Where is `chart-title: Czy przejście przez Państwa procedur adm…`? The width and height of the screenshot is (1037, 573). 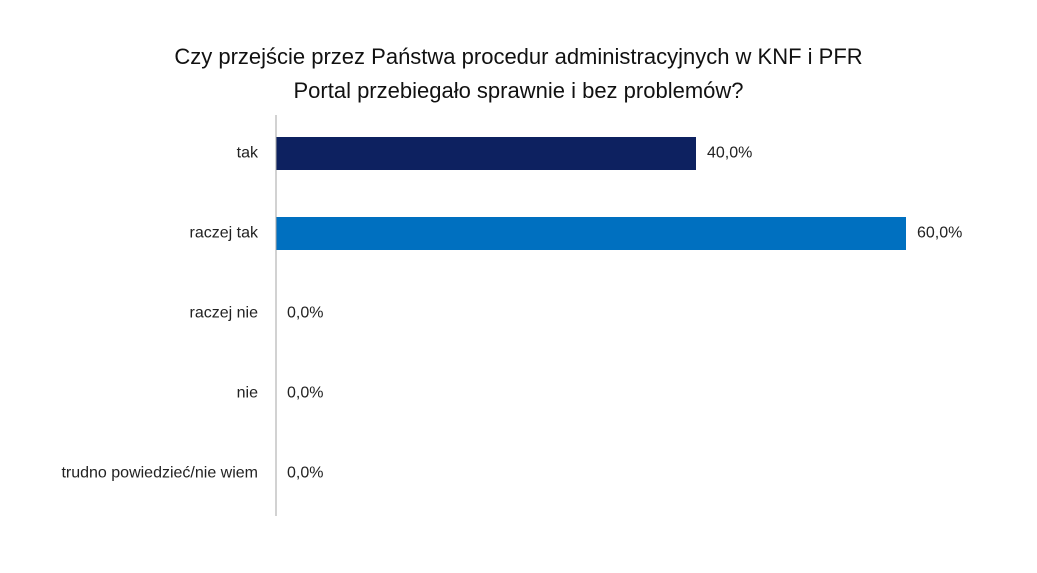 chart-title: Czy przejście przez Państwa procedur adm… is located at coordinates (518, 74).